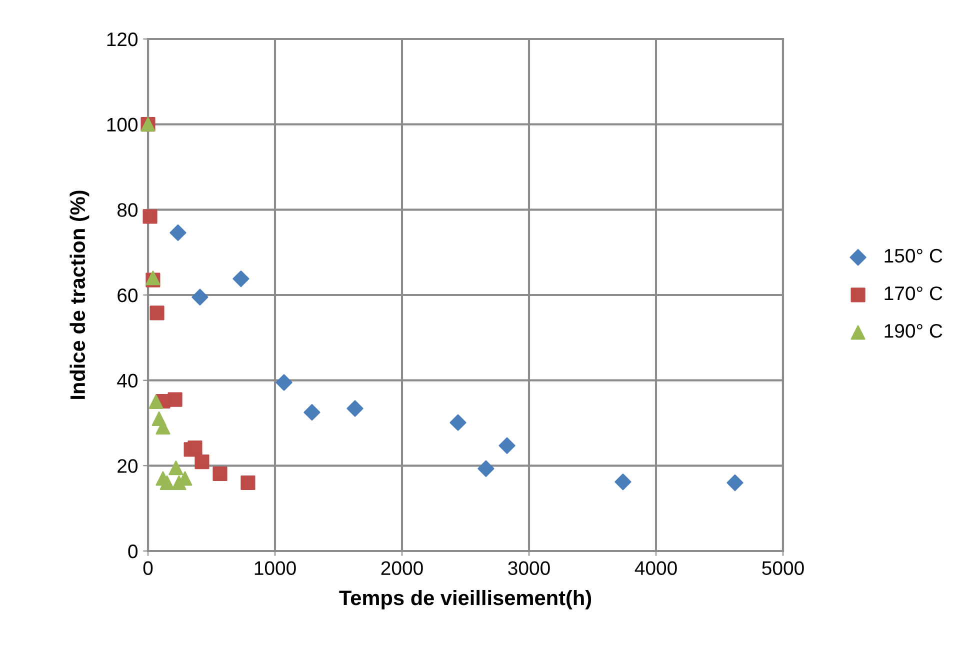 The height and width of the screenshot is (670, 957). What do you see at coordinates (128, 466) in the screenshot?
I see `y-tick-label: 20` at bounding box center [128, 466].